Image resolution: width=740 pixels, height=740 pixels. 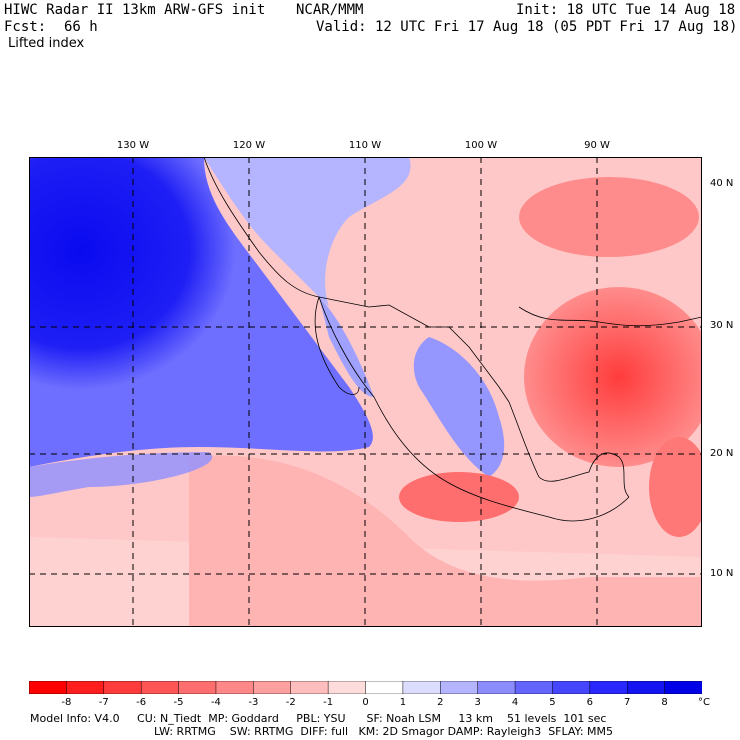 What do you see at coordinates (597, 145) in the screenshot?
I see `lon-label-90w: 90 W` at bounding box center [597, 145].